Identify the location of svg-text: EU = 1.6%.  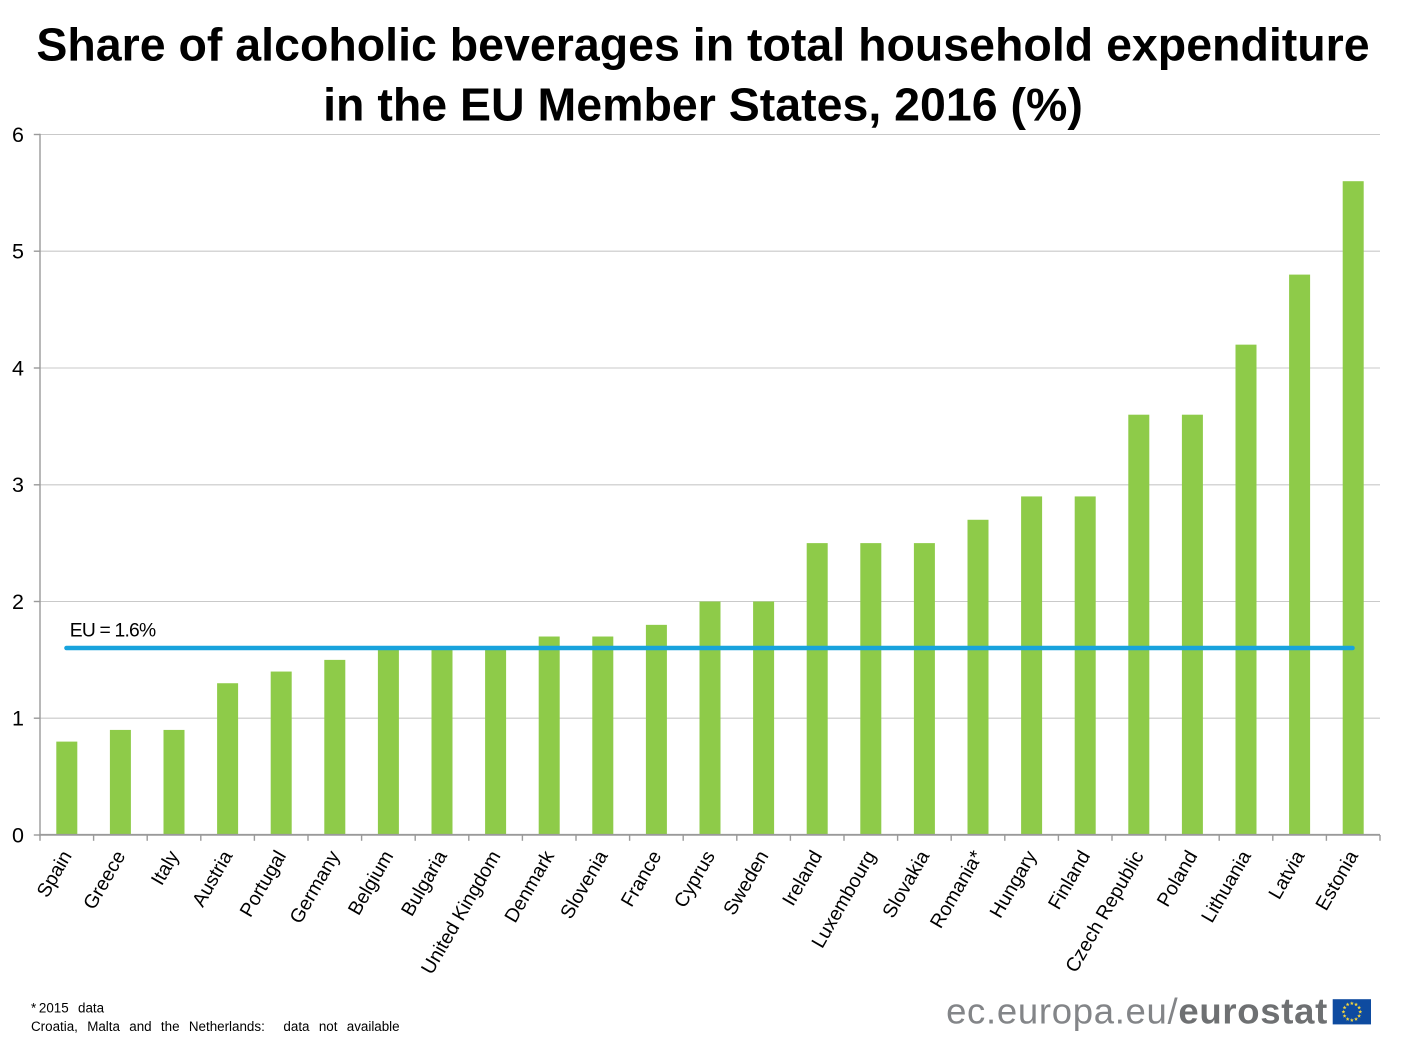
(113, 631).